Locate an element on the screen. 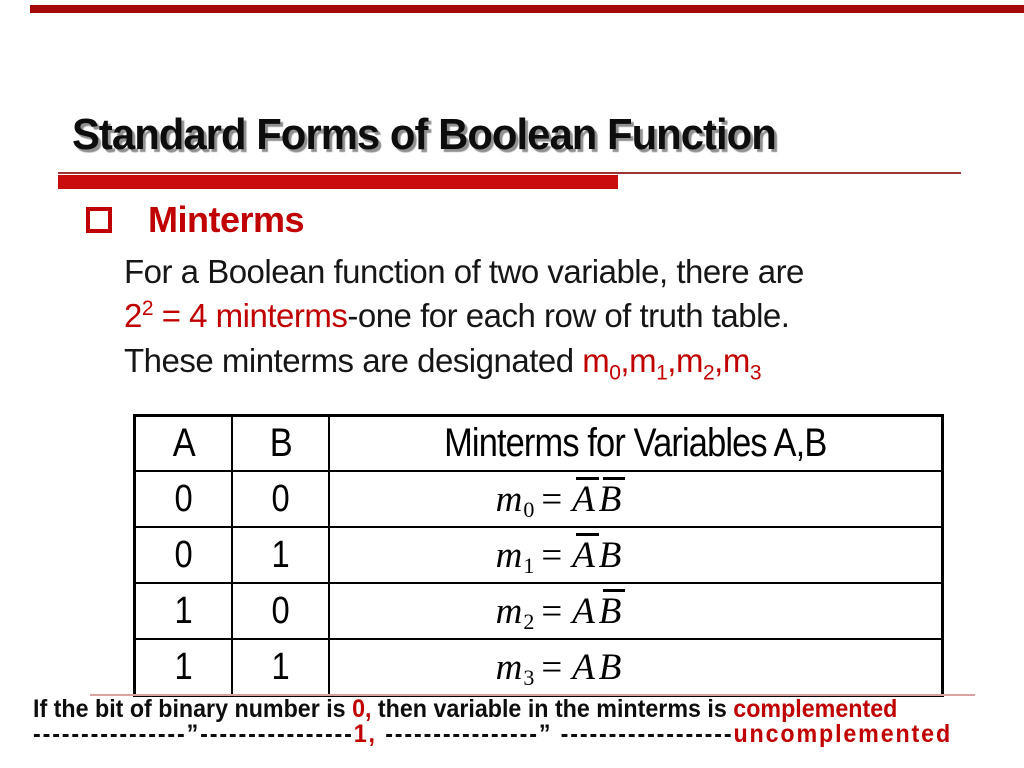 The height and width of the screenshot is (768, 1024). square-bullet-icon is located at coordinates (99, 220).